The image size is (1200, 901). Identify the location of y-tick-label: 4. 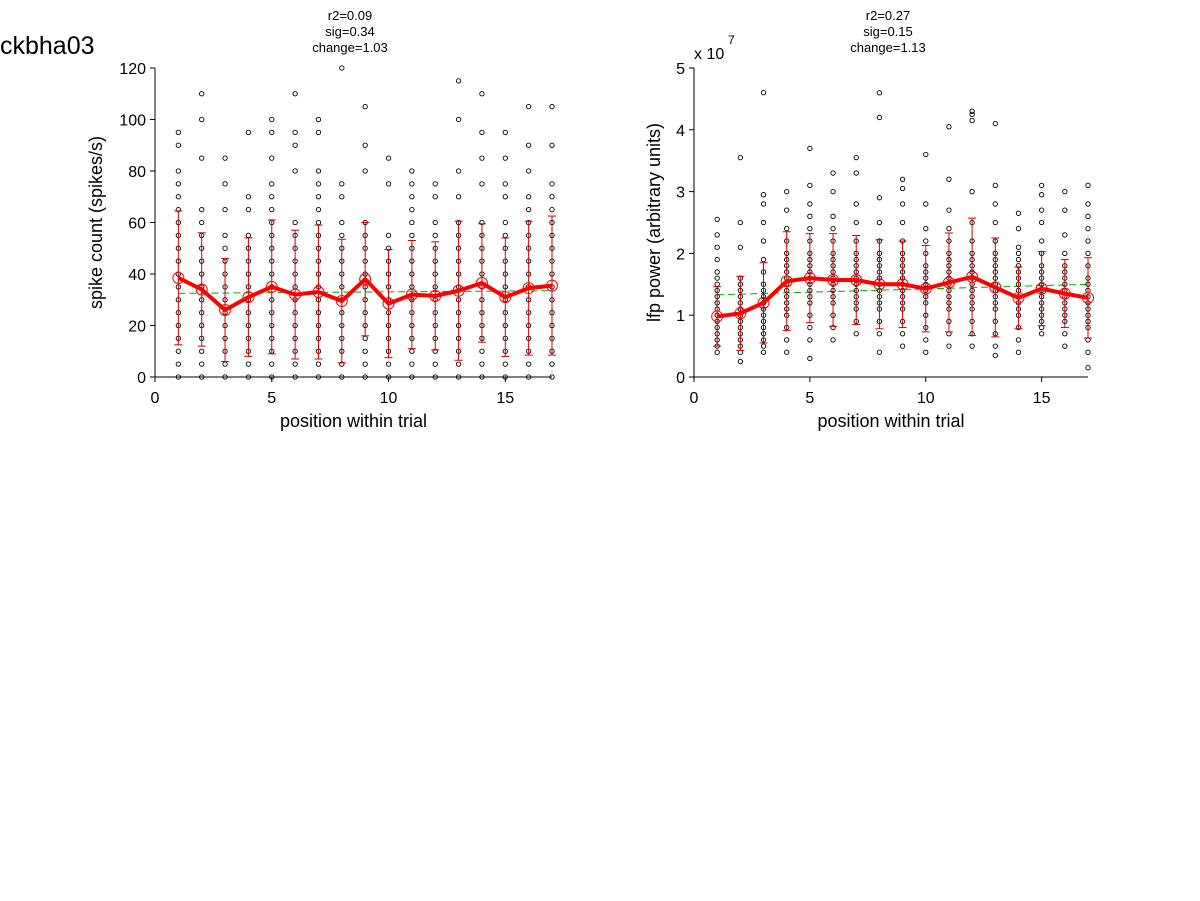
(680, 131).